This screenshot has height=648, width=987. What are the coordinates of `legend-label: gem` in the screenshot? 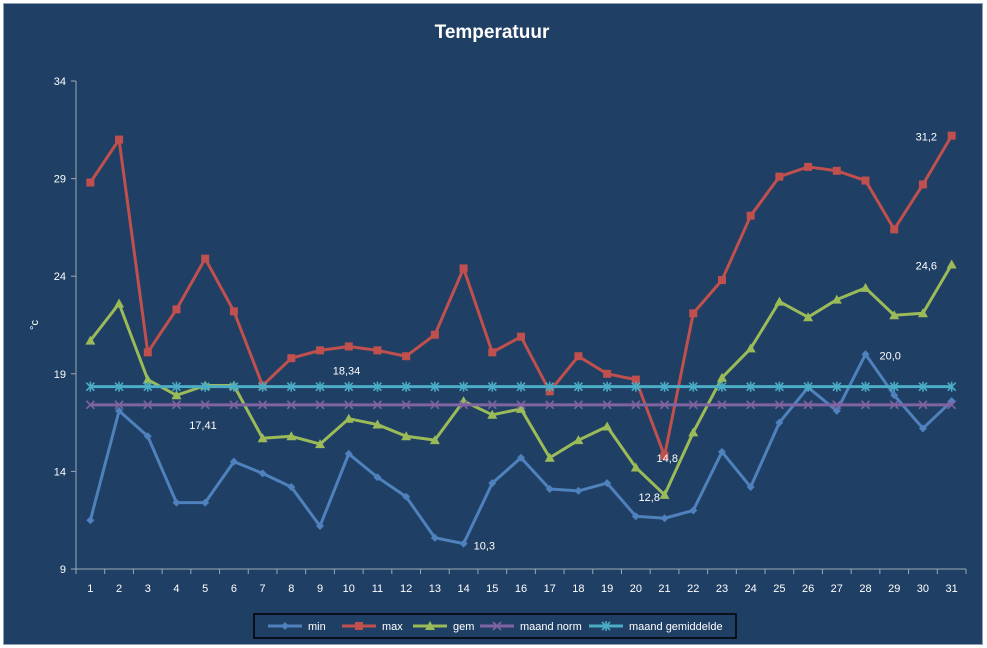 It's located at (463, 627).